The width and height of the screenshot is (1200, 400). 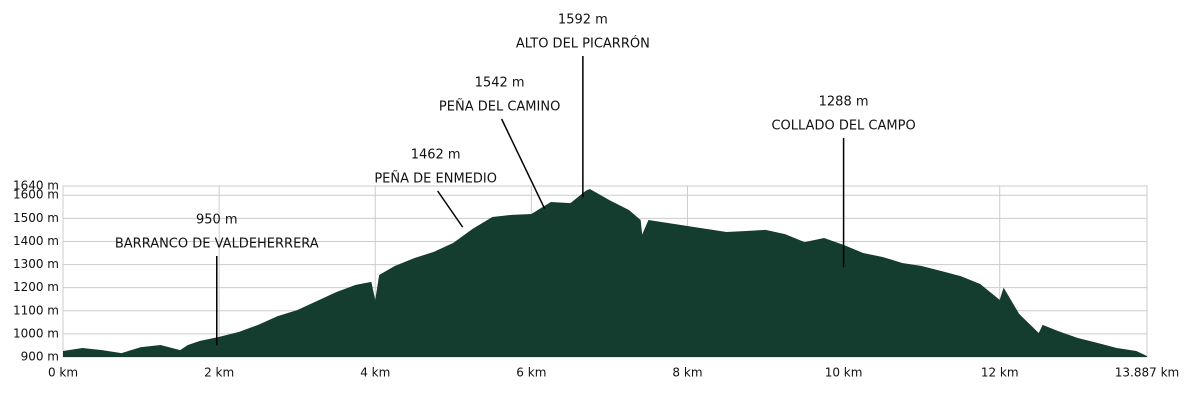 What do you see at coordinates (583, 44) in the screenshot?
I see `annotation-name: ALTO DEL PICARRÓN` at bounding box center [583, 44].